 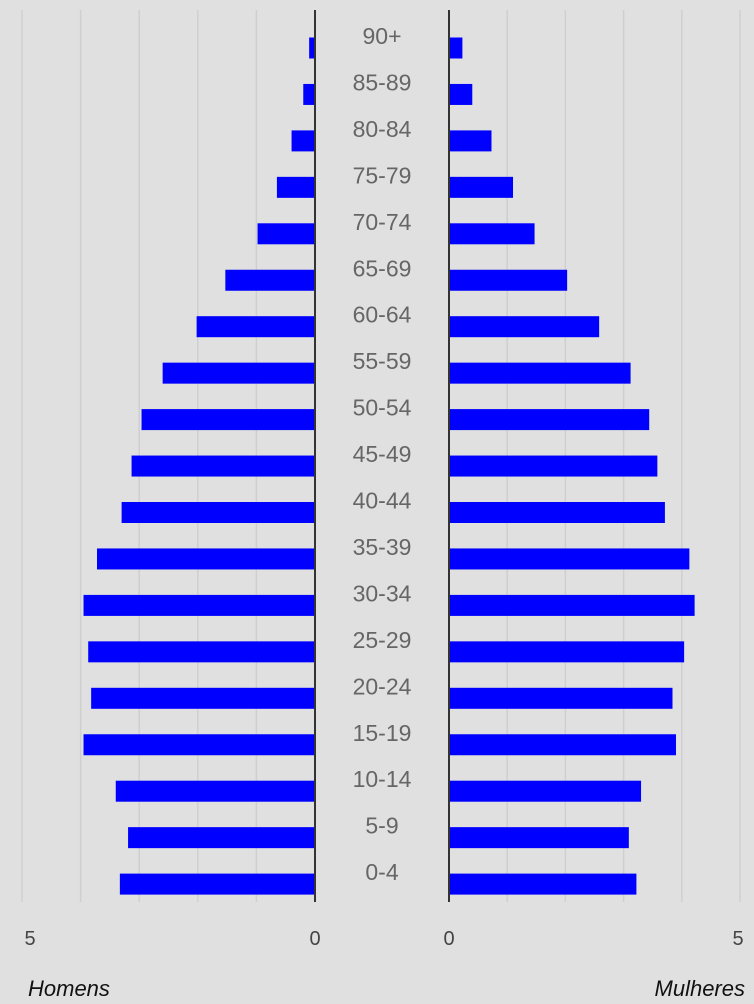 What do you see at coordinates (381, 826) in the screenshot?
I see `age-label: 5-9` at bounding box center [381, 826].